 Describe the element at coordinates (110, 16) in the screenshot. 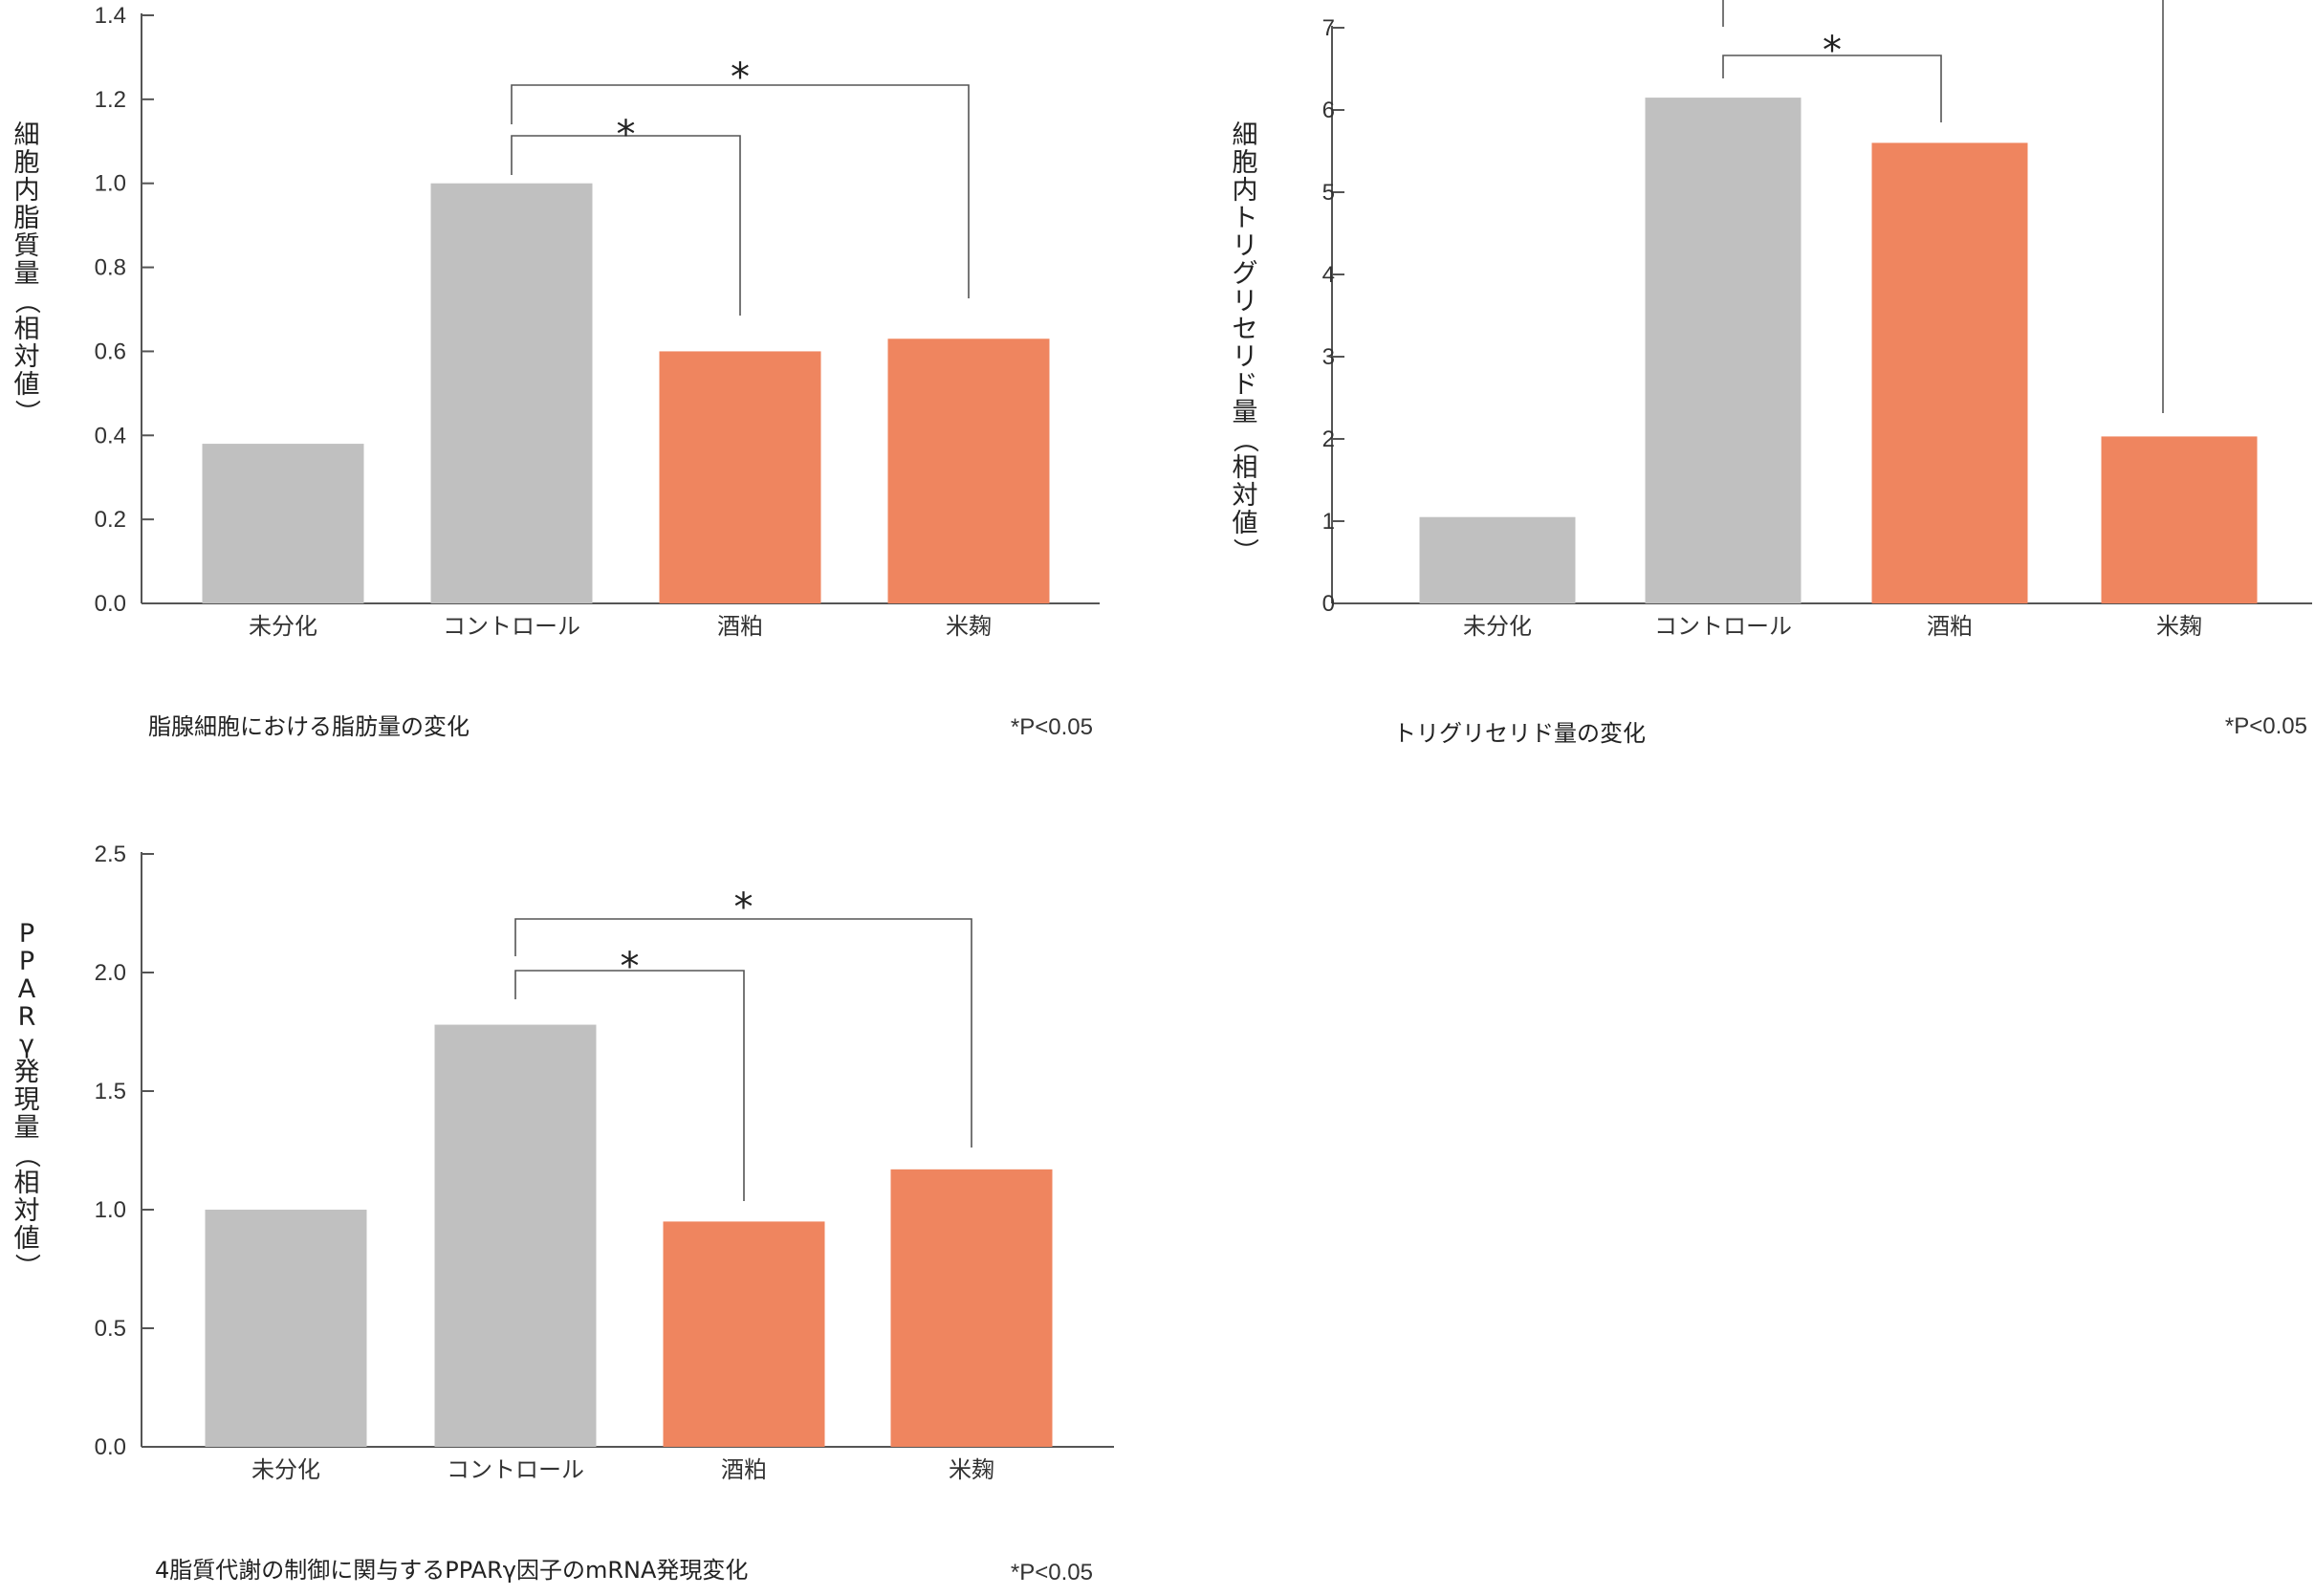

I see `y-tick-label: 1.4` at that location.